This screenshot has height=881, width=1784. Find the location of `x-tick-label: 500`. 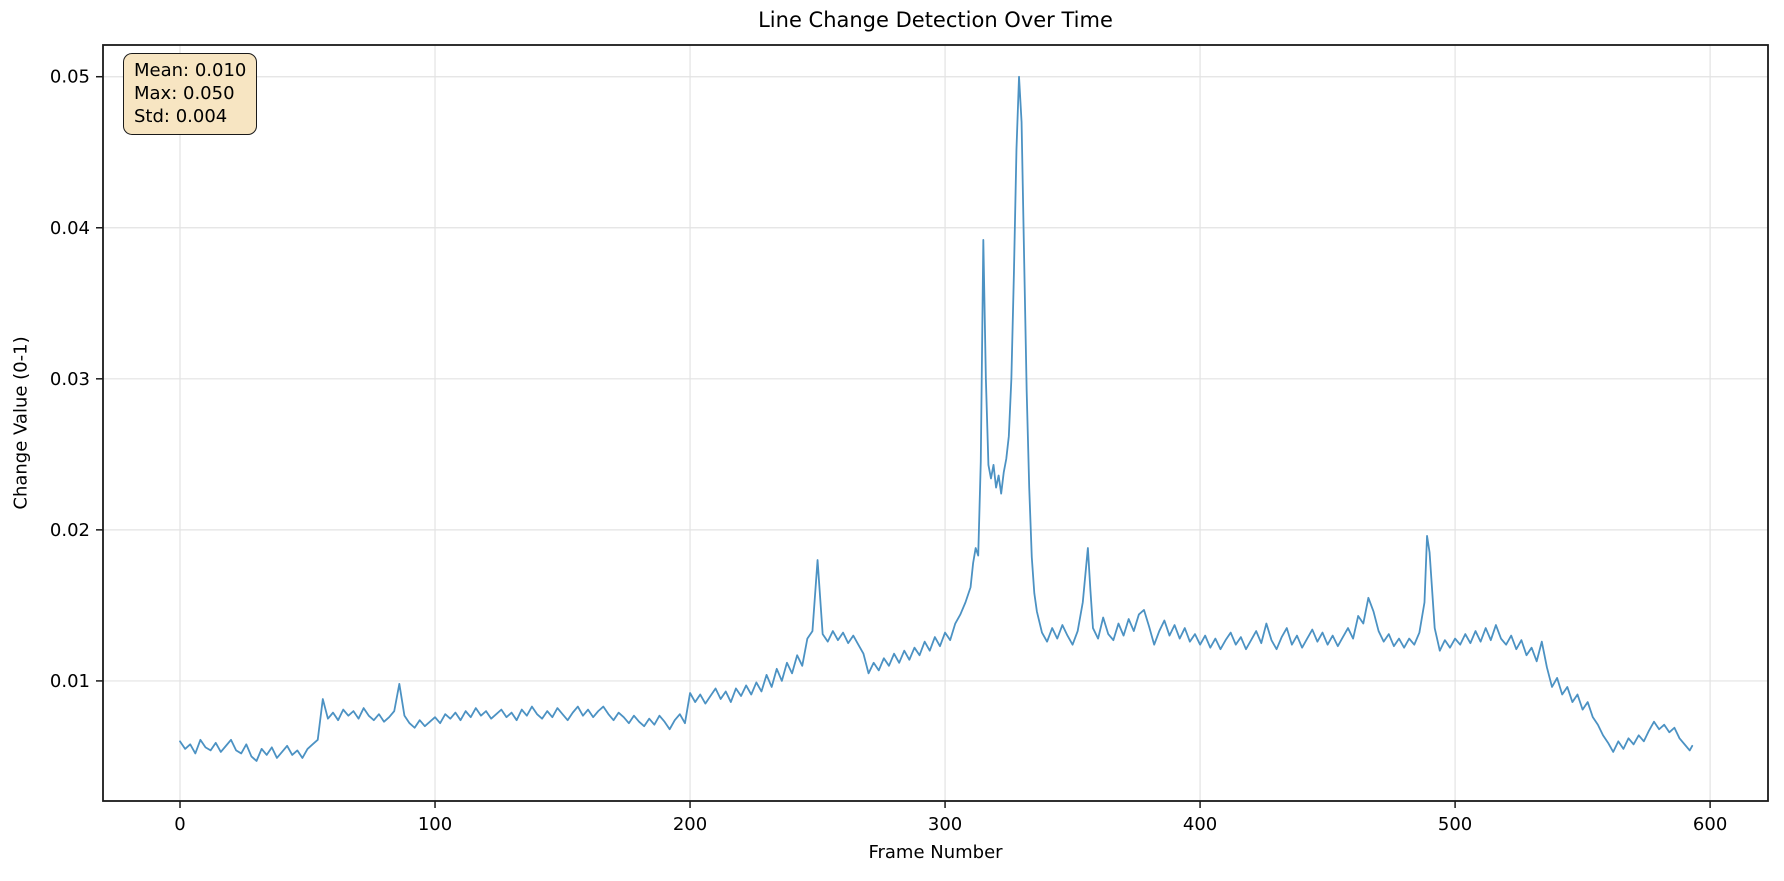

x-tick-label: 500 is located at coordinates (1455, 824).